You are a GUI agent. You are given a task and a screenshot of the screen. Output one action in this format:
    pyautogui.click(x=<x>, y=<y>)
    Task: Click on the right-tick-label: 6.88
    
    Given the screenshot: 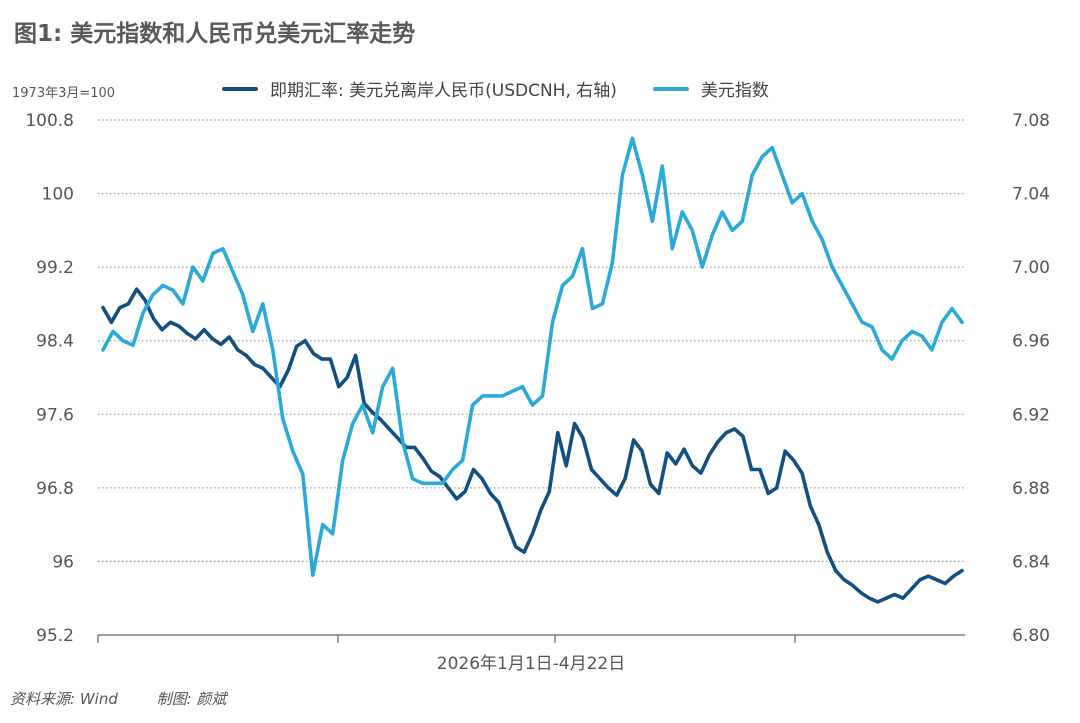 What is the action you would take?
    pyautogui.click(x=1031, y=489)
    